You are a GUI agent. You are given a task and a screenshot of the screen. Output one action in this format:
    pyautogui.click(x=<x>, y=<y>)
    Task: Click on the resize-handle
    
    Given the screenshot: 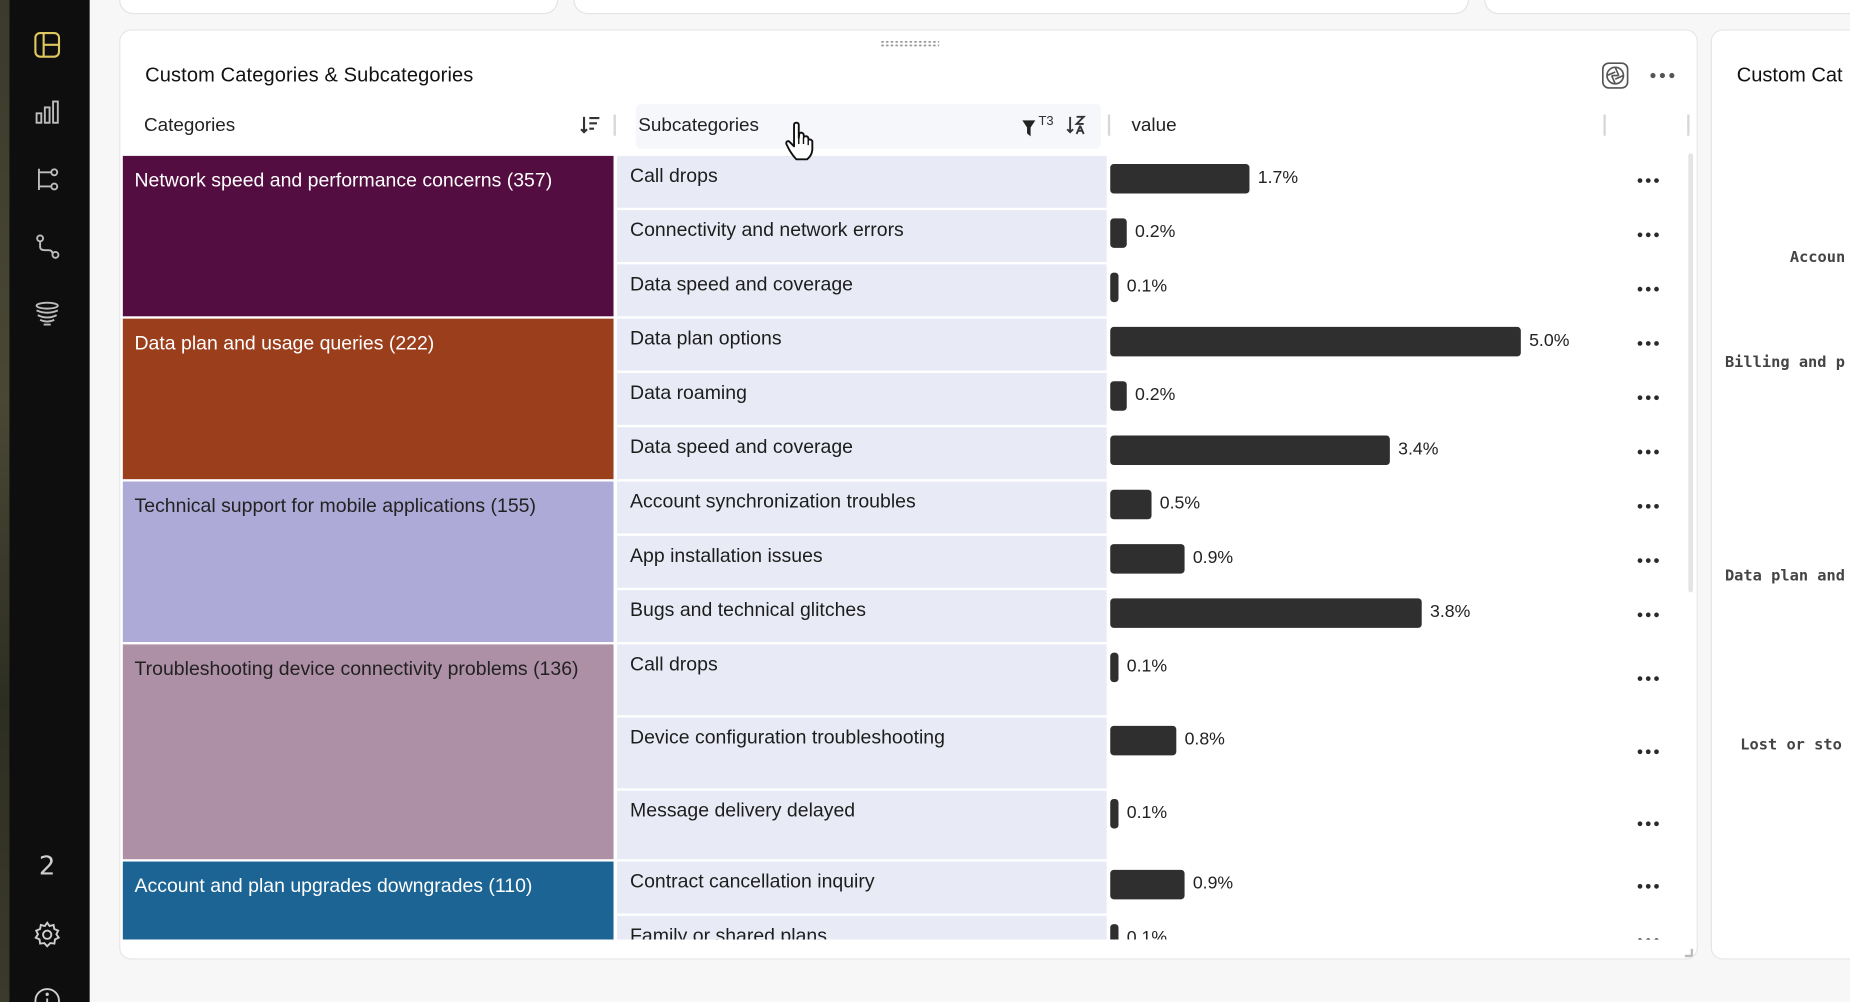 What is the action you would take?
    pyautogui.click(x=1689, y=953)
    